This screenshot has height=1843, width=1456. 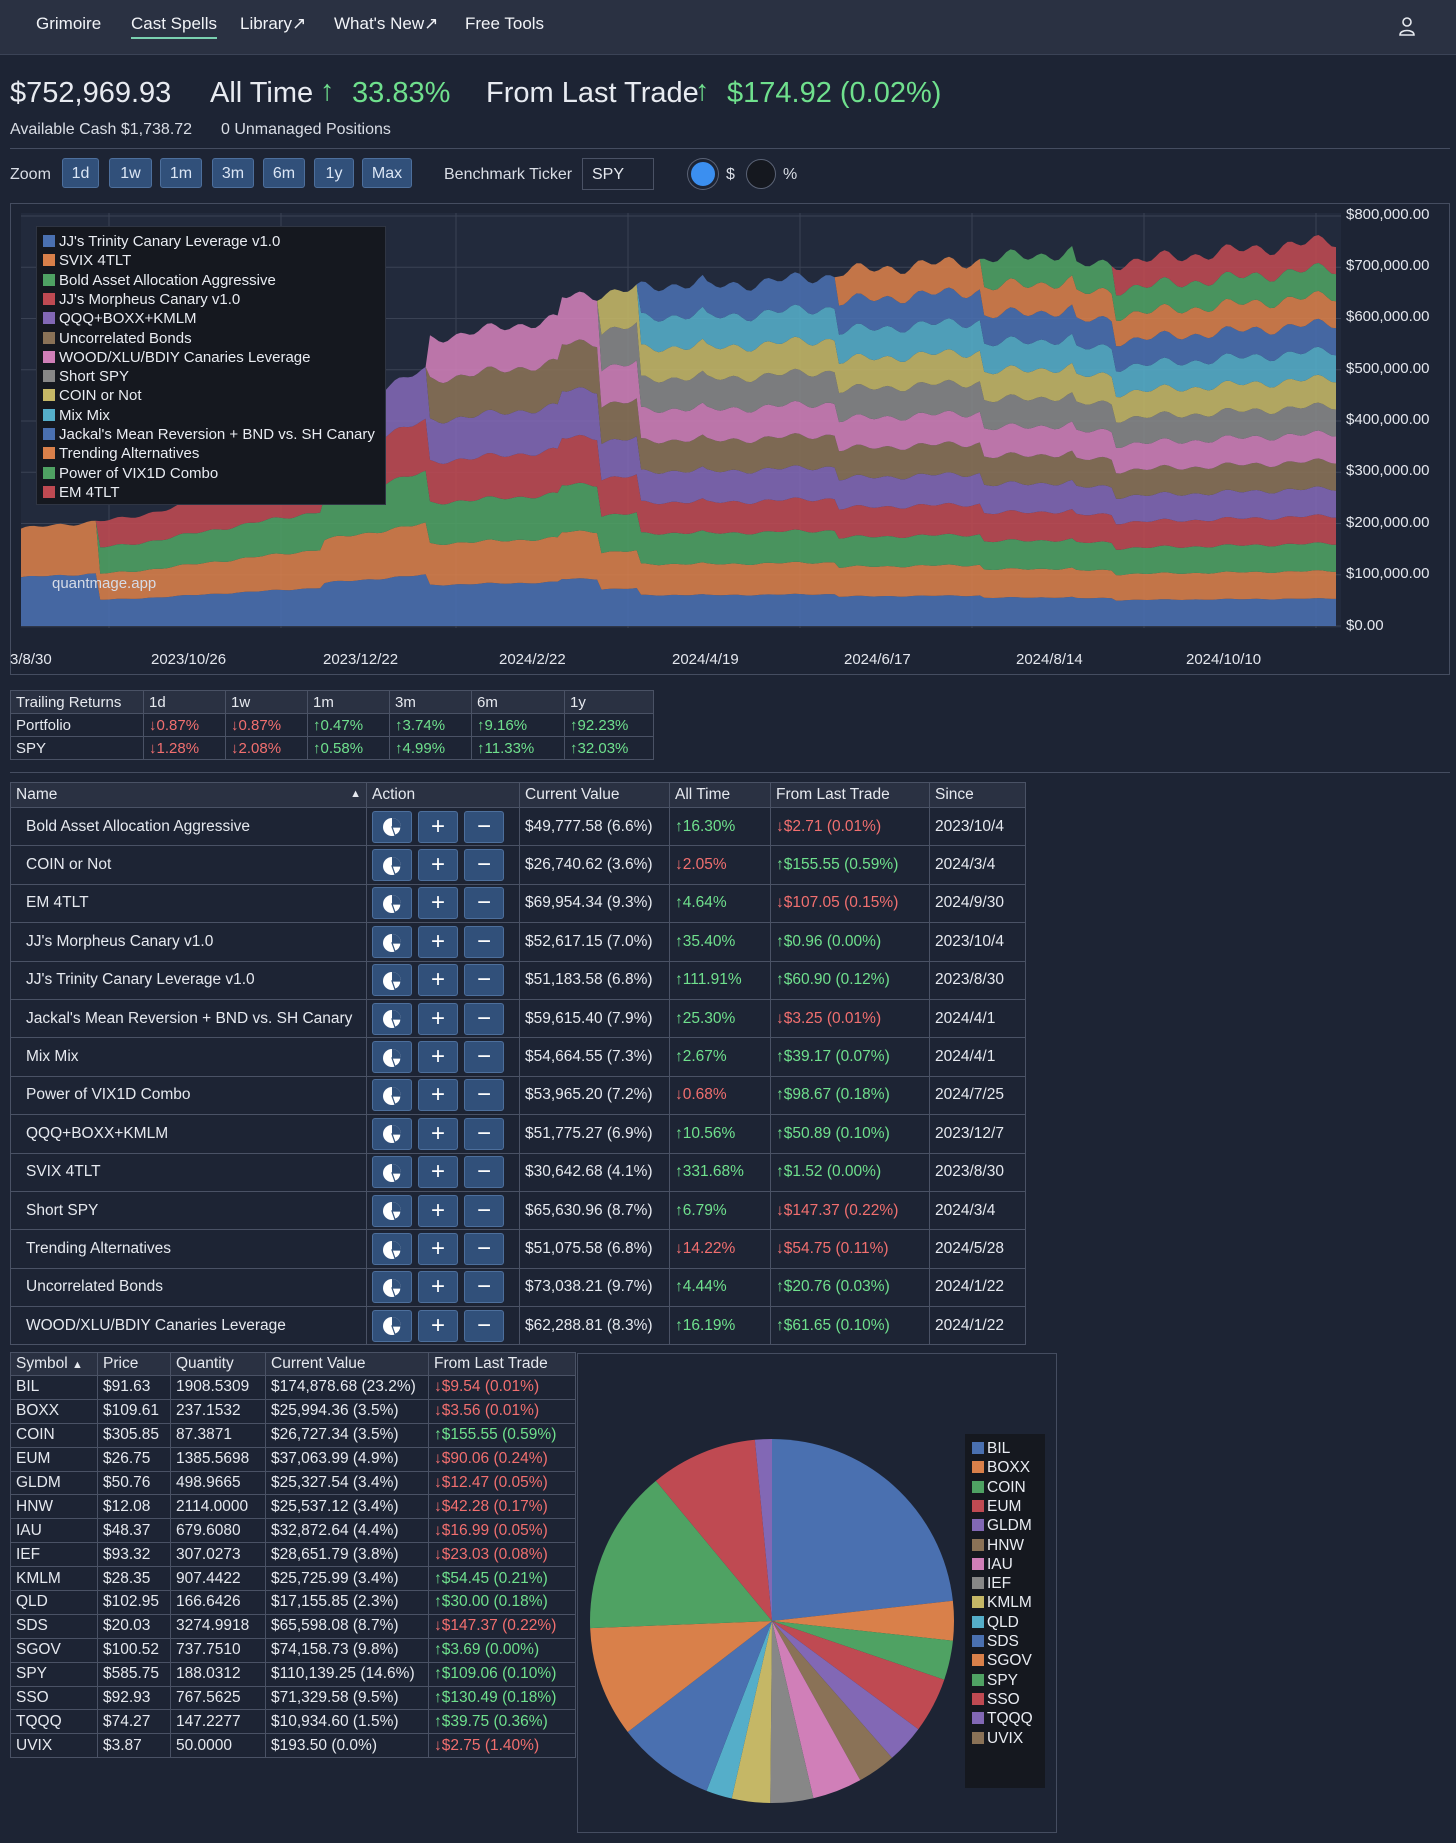 What do you see at coordinates (1002, 1661) in the screenshot?
I see `pie-legend-item: SGOV` at bounding box center [1002, 1661].